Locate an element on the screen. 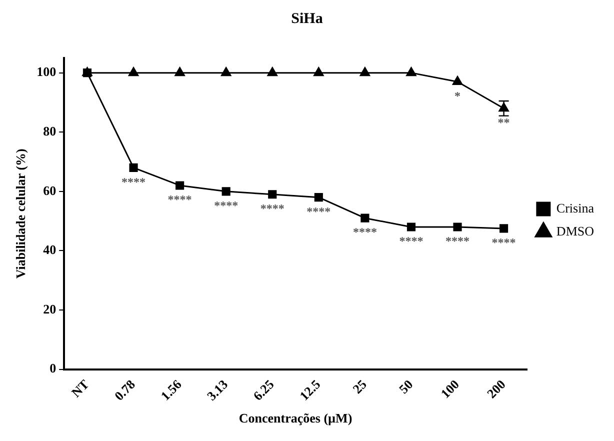 The image size is (614, 441). x-tick-label: 1.56 is located at coordinates (171, 390).